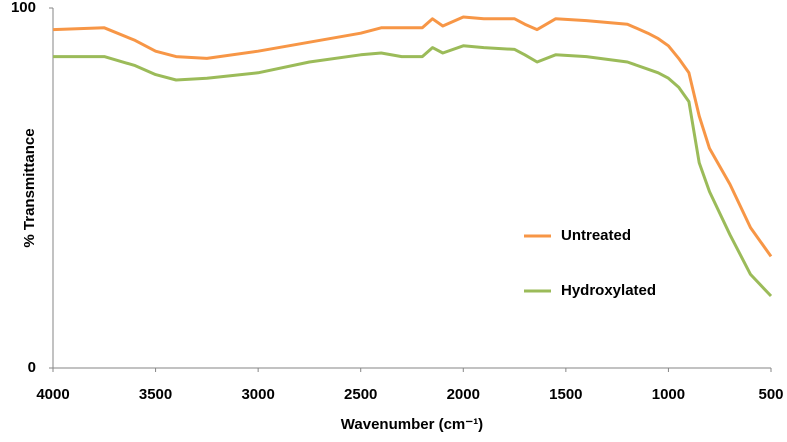  I want to click on y-axis-title: % Transmittance, so click(29, 187).